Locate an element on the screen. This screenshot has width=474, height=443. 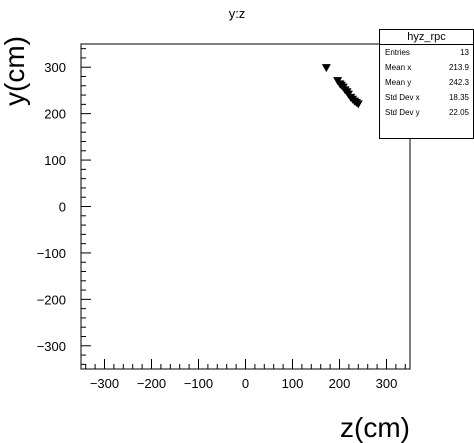
y-tick-label: 100 is located at coordinates (55, 160).